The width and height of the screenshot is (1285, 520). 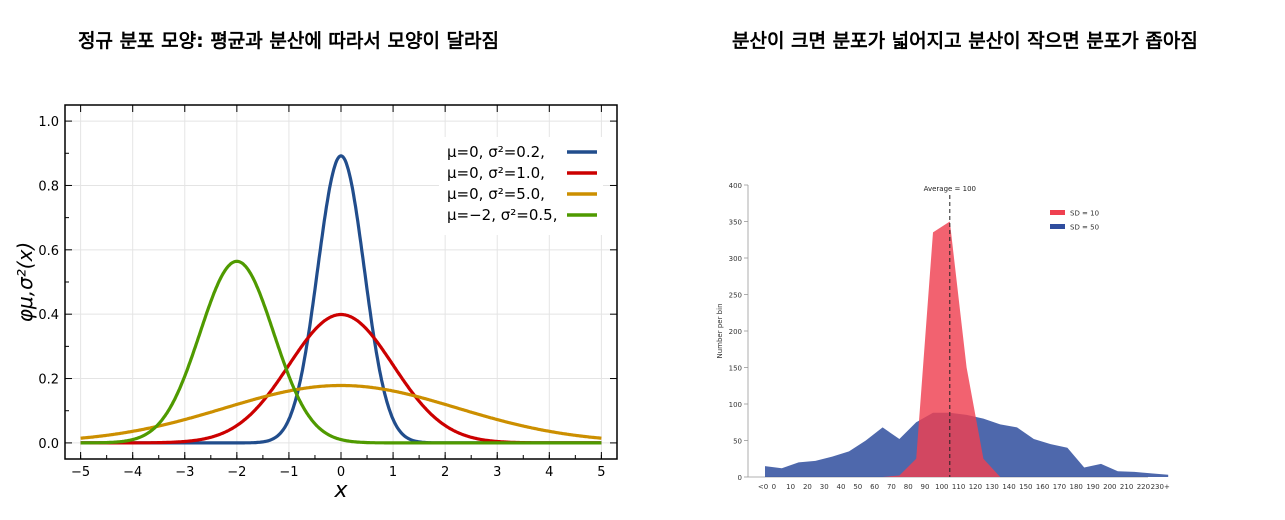 I want to click on x-tick-label: 4, so click(x=549, y=472).